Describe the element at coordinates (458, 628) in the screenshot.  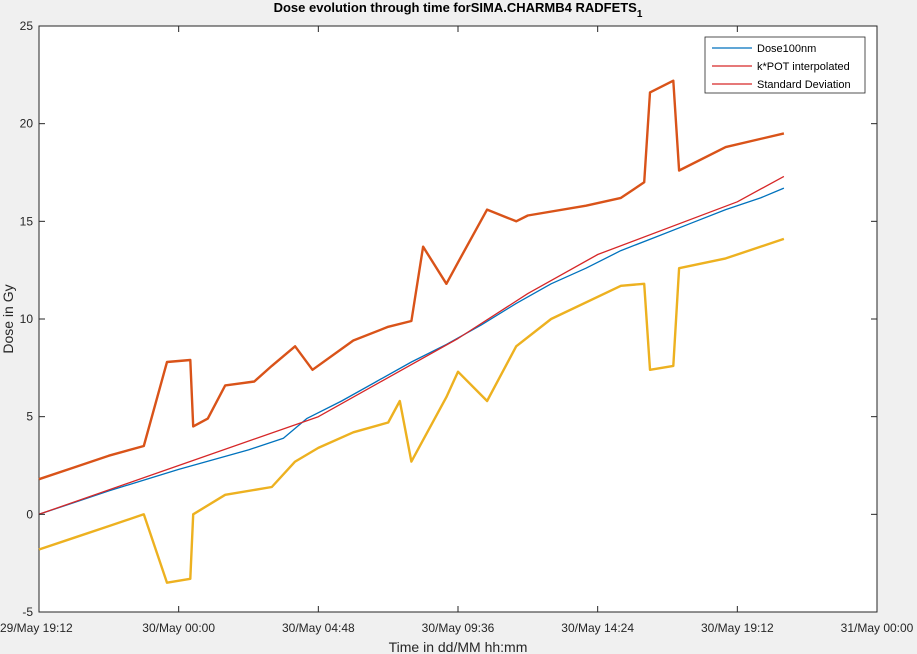
I see `x-tick-label: 30/May 09:36` at that location.